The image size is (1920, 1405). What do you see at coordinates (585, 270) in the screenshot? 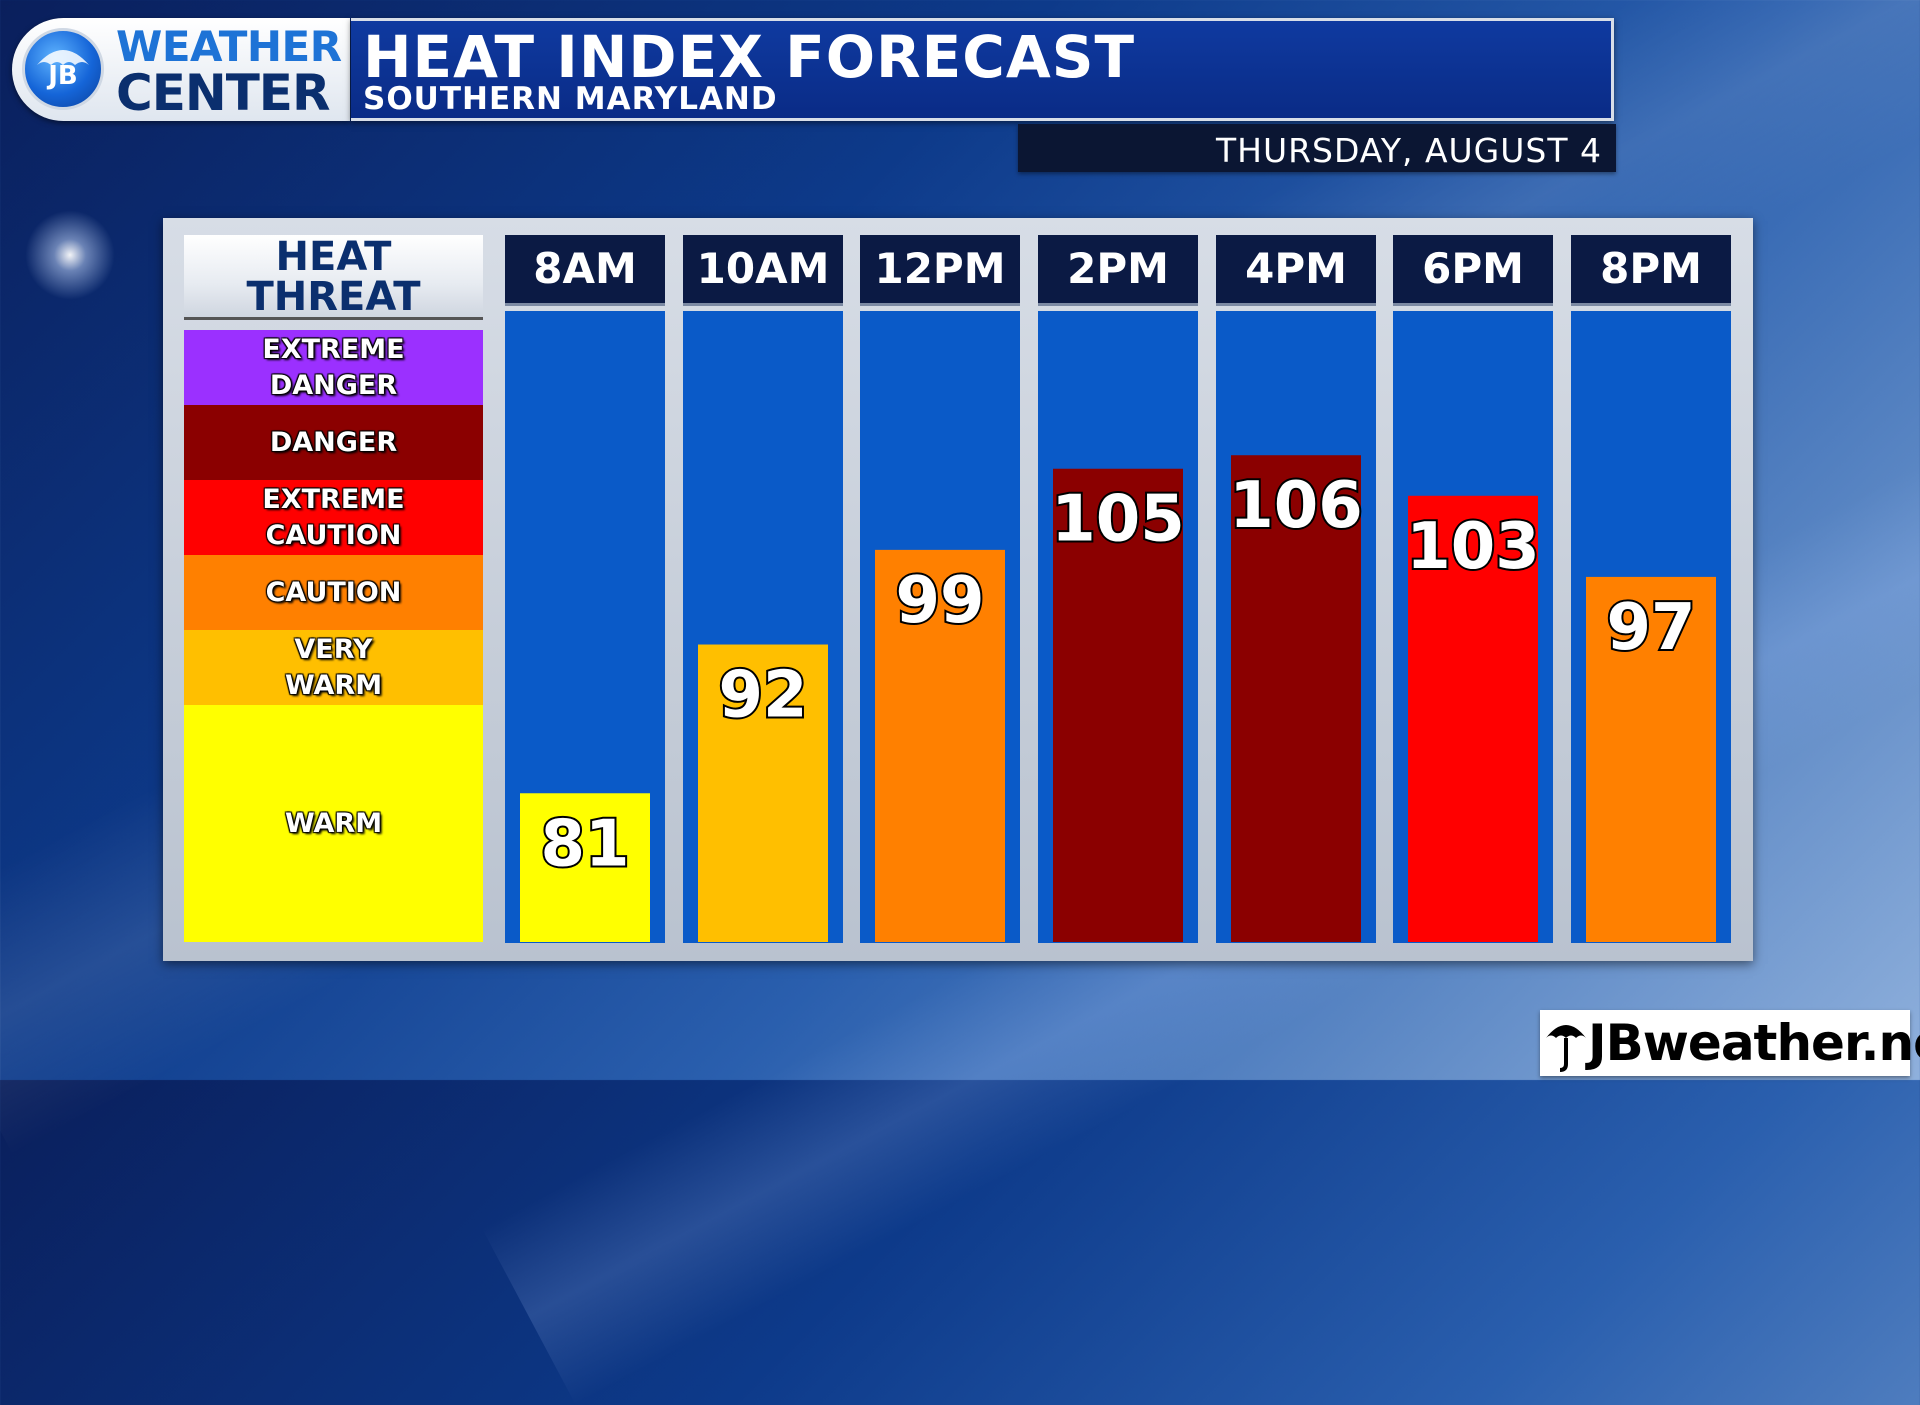
I see `column-header: 8AM` at bounding box center [585, 270].